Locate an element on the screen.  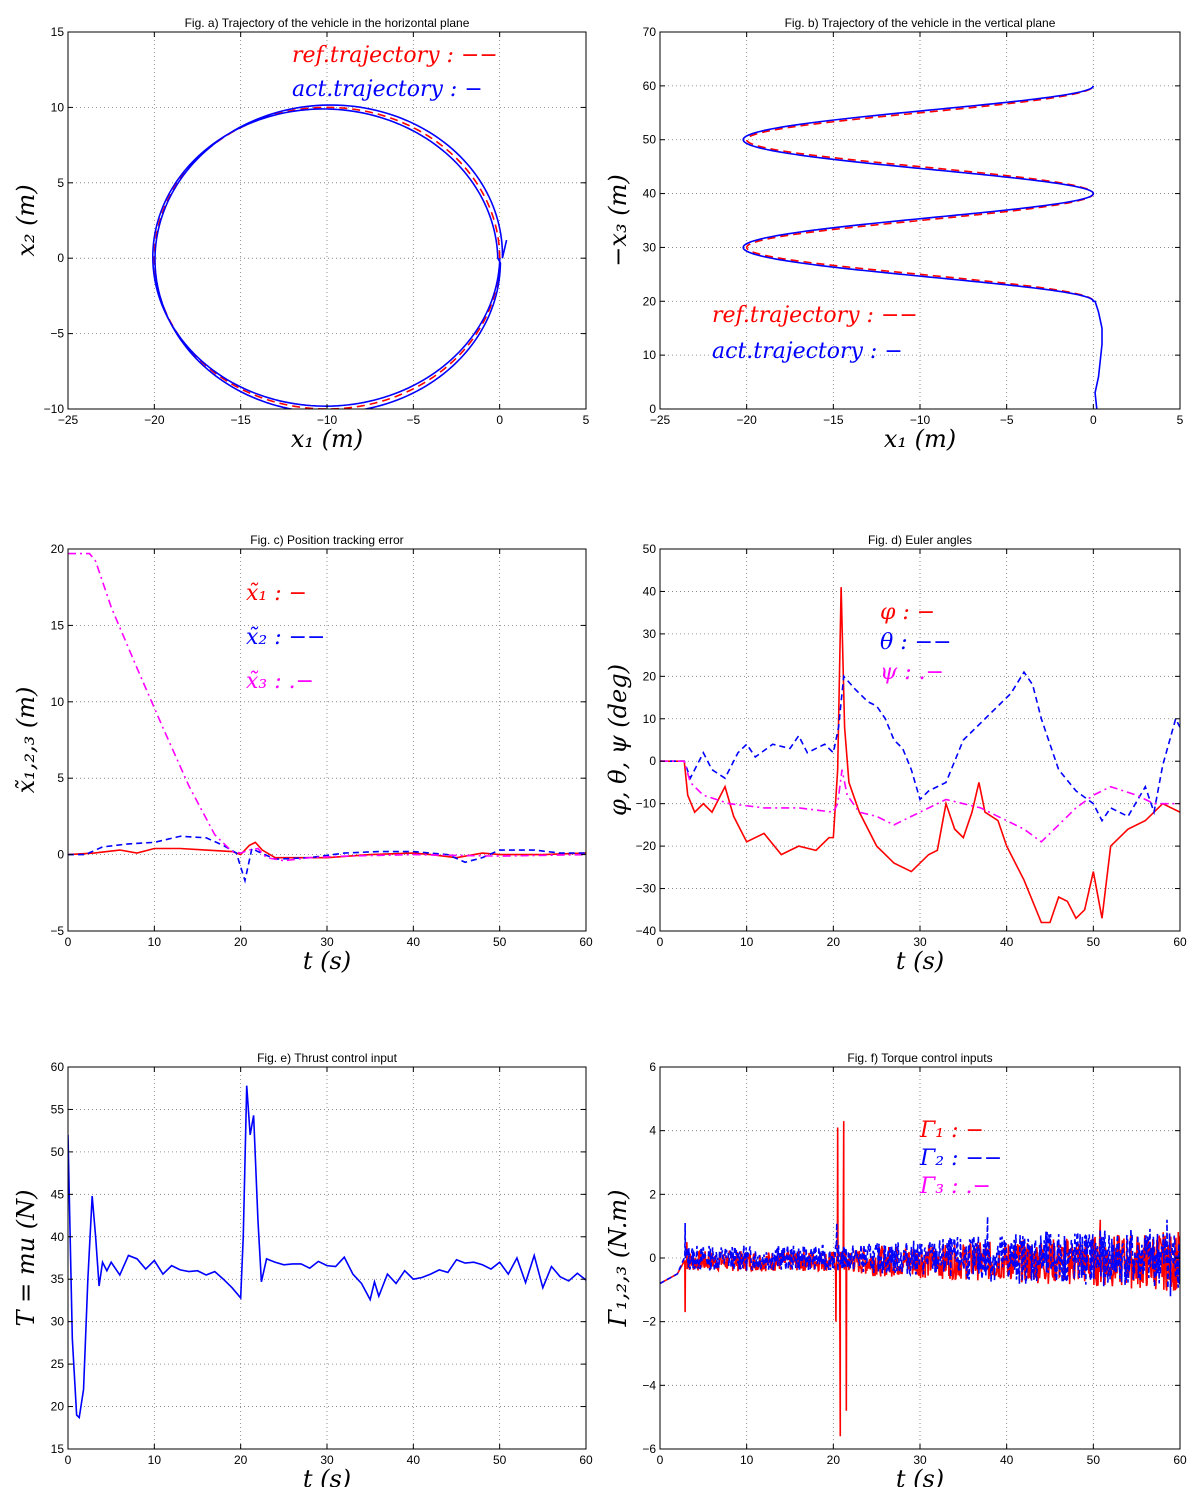
x-tick-label: −25 is located at coordinates (68, 420).